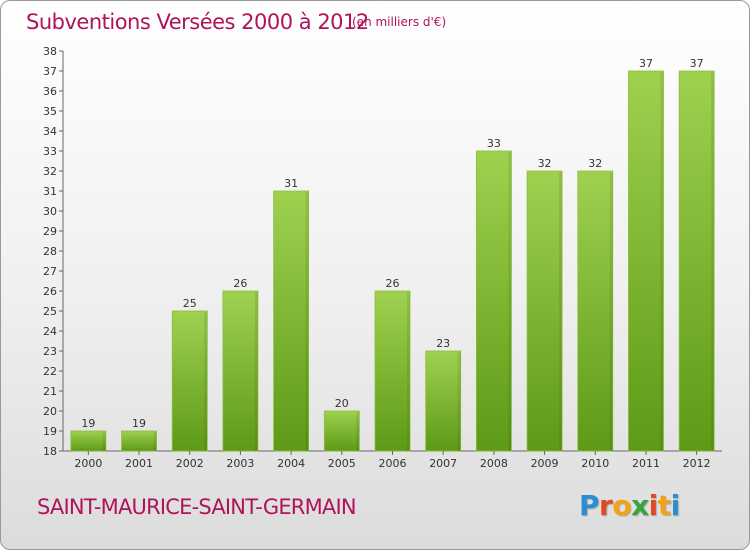 Image resolution: width=750 pixels, height=550 pixels. I want to click on x-tick-label: 2010, so click(595, 463).